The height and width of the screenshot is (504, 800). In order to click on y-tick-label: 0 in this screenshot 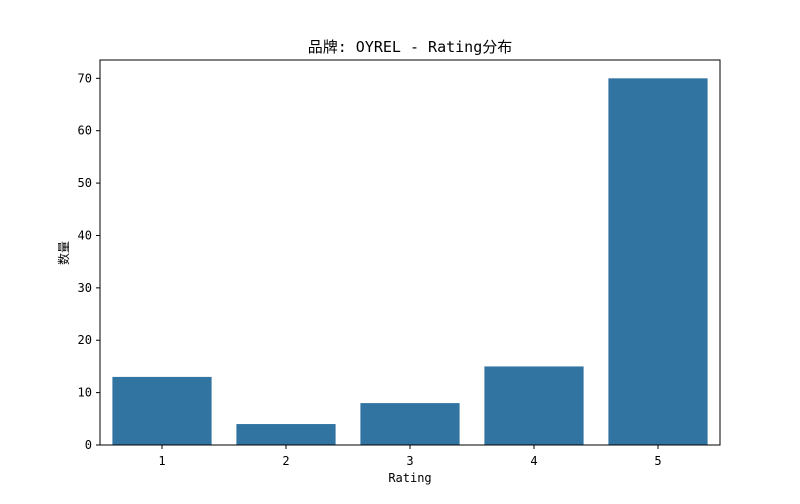, I will do `click(88, 445)`.